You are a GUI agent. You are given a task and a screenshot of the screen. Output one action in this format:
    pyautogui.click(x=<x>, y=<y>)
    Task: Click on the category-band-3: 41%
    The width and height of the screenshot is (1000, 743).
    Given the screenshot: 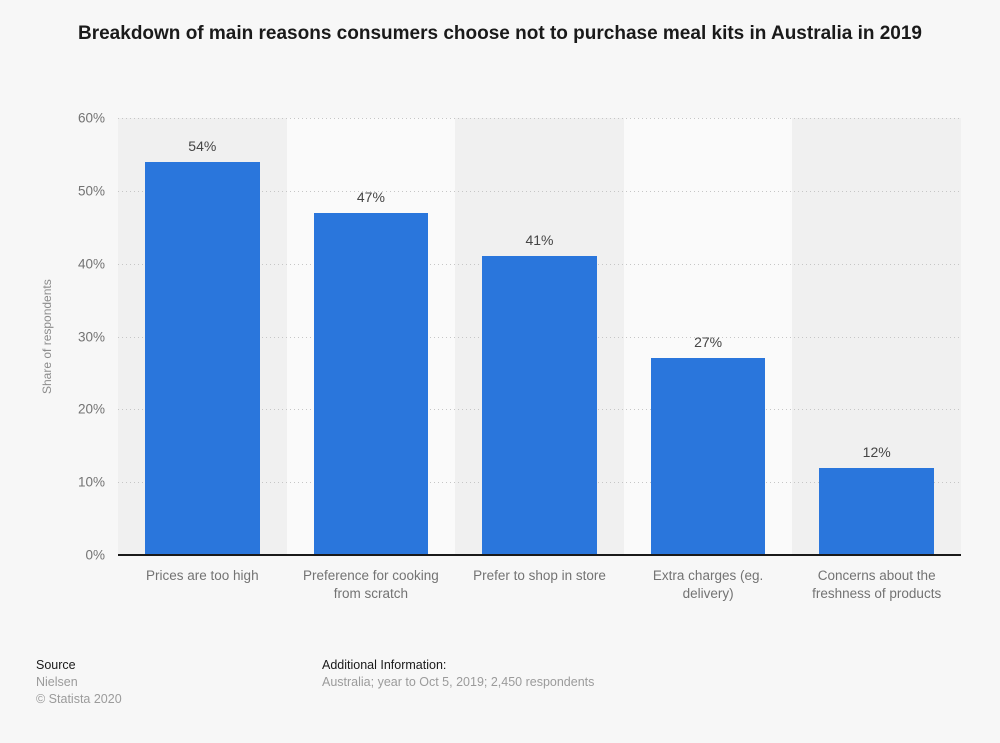 What is the action you would take?
    pyautogui.click(x=539, y=336)
    